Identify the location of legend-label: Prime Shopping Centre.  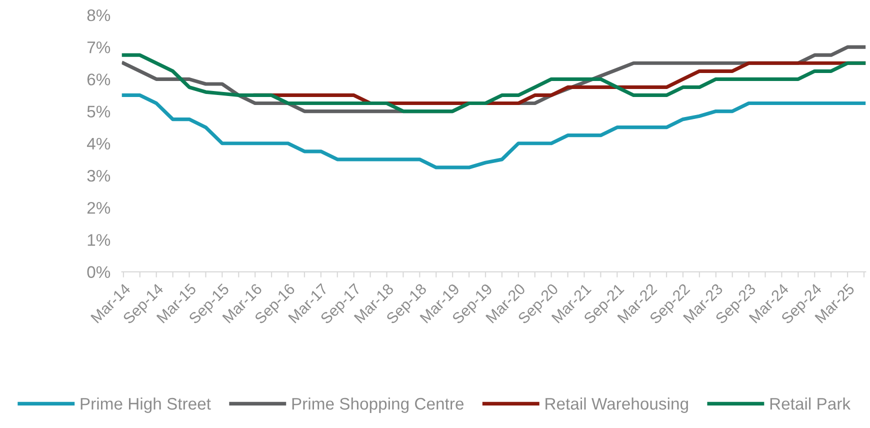
(378, 405).